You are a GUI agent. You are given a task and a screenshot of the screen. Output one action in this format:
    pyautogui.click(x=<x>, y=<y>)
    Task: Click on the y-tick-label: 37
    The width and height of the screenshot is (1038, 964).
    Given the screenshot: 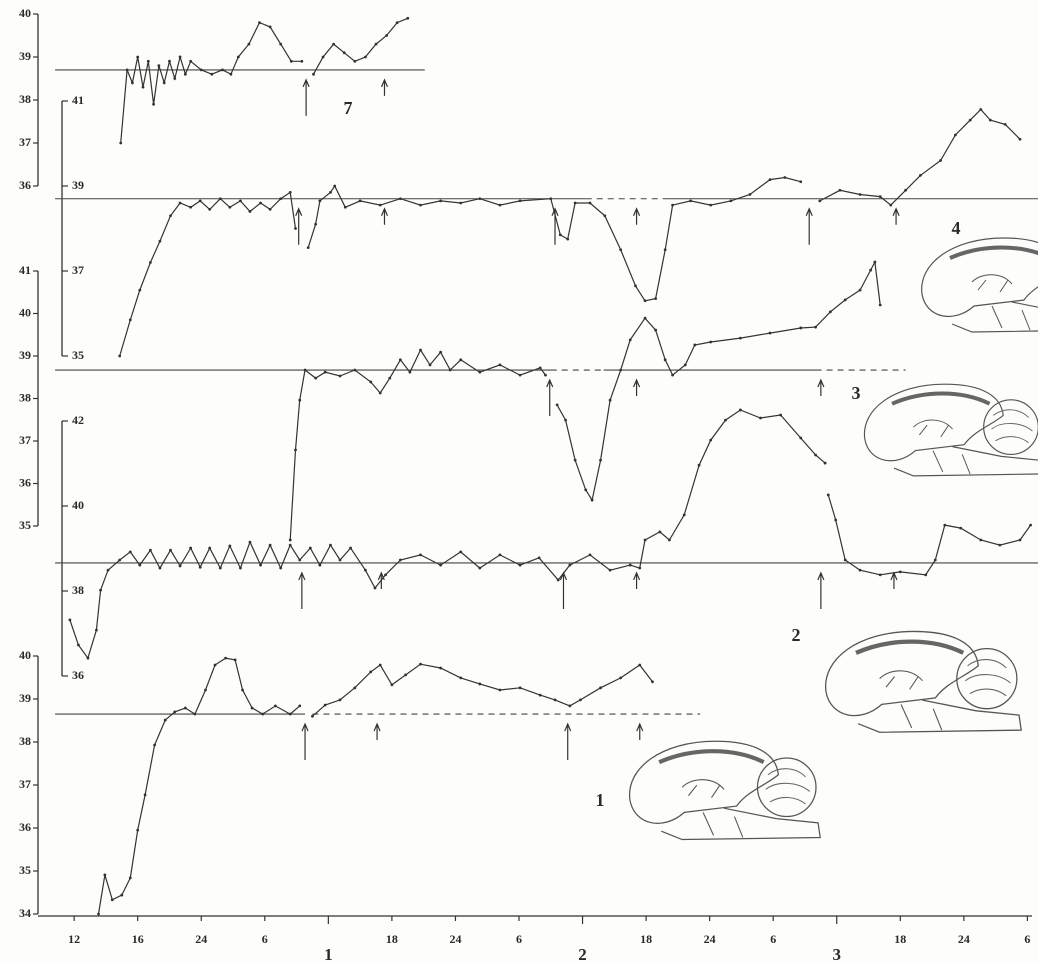 What is the action you would take?
    pyautogui.click(x=78, y=270)
    